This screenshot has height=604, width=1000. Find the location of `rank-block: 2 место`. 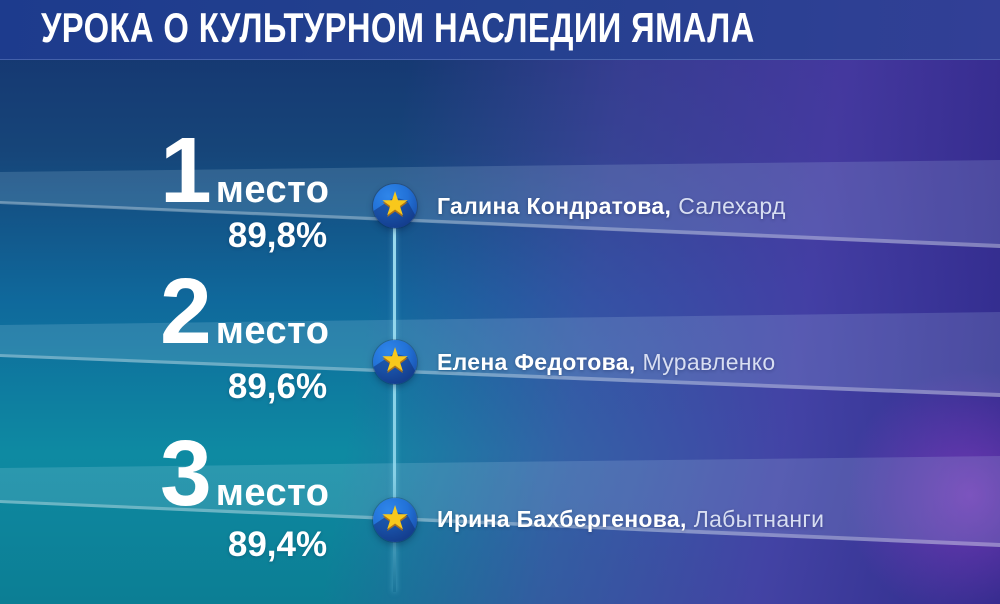

rank-block: 2 место is located at coordinates (250, 311).